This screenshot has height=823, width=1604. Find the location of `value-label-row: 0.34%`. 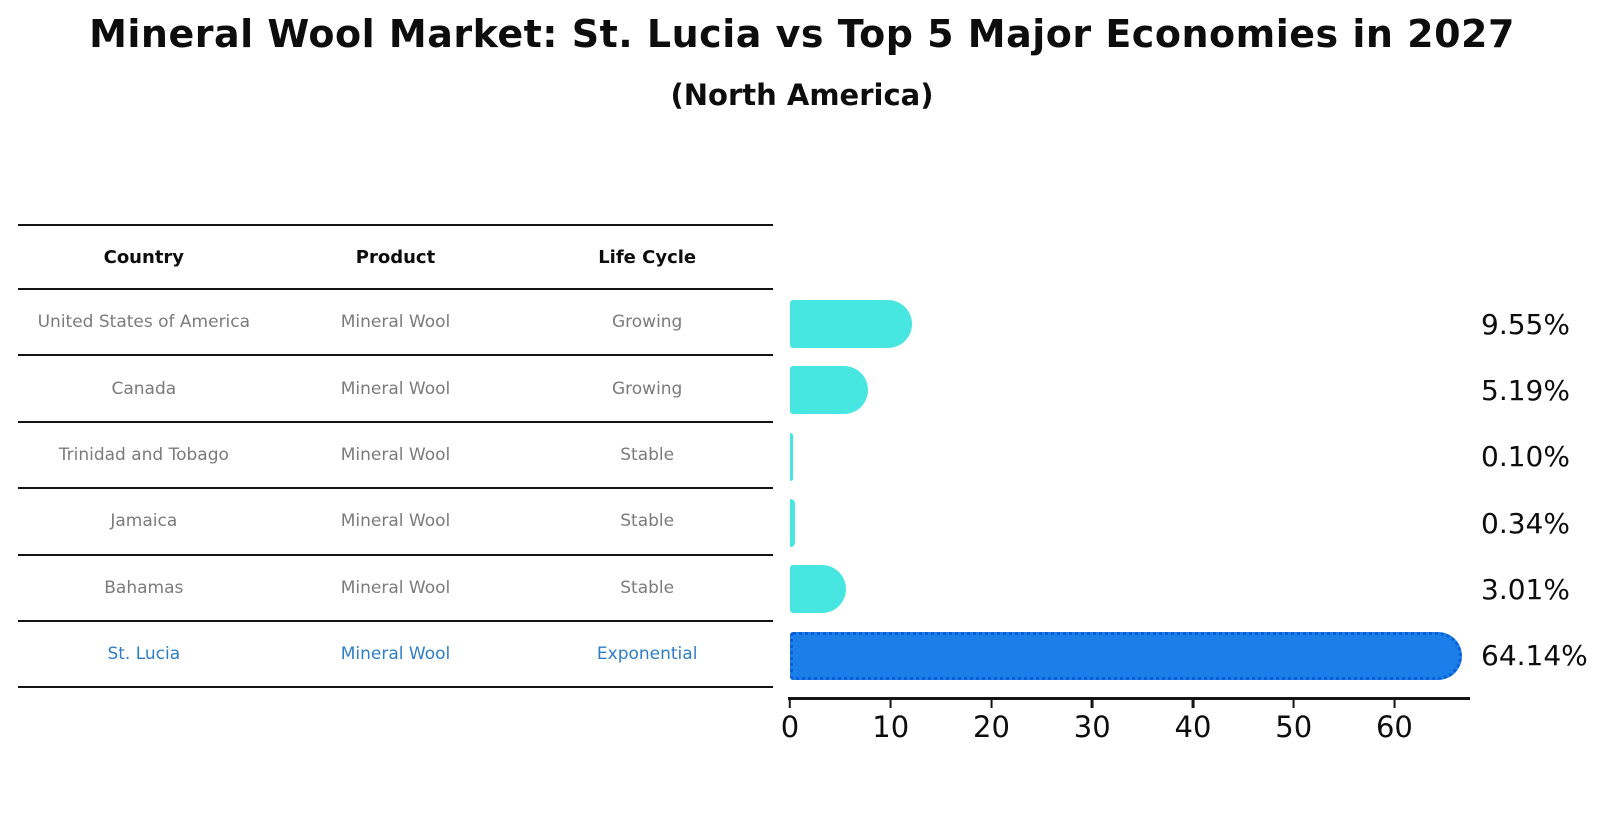

value-label-row: 0.34% is located at coordinates (1541, 523).